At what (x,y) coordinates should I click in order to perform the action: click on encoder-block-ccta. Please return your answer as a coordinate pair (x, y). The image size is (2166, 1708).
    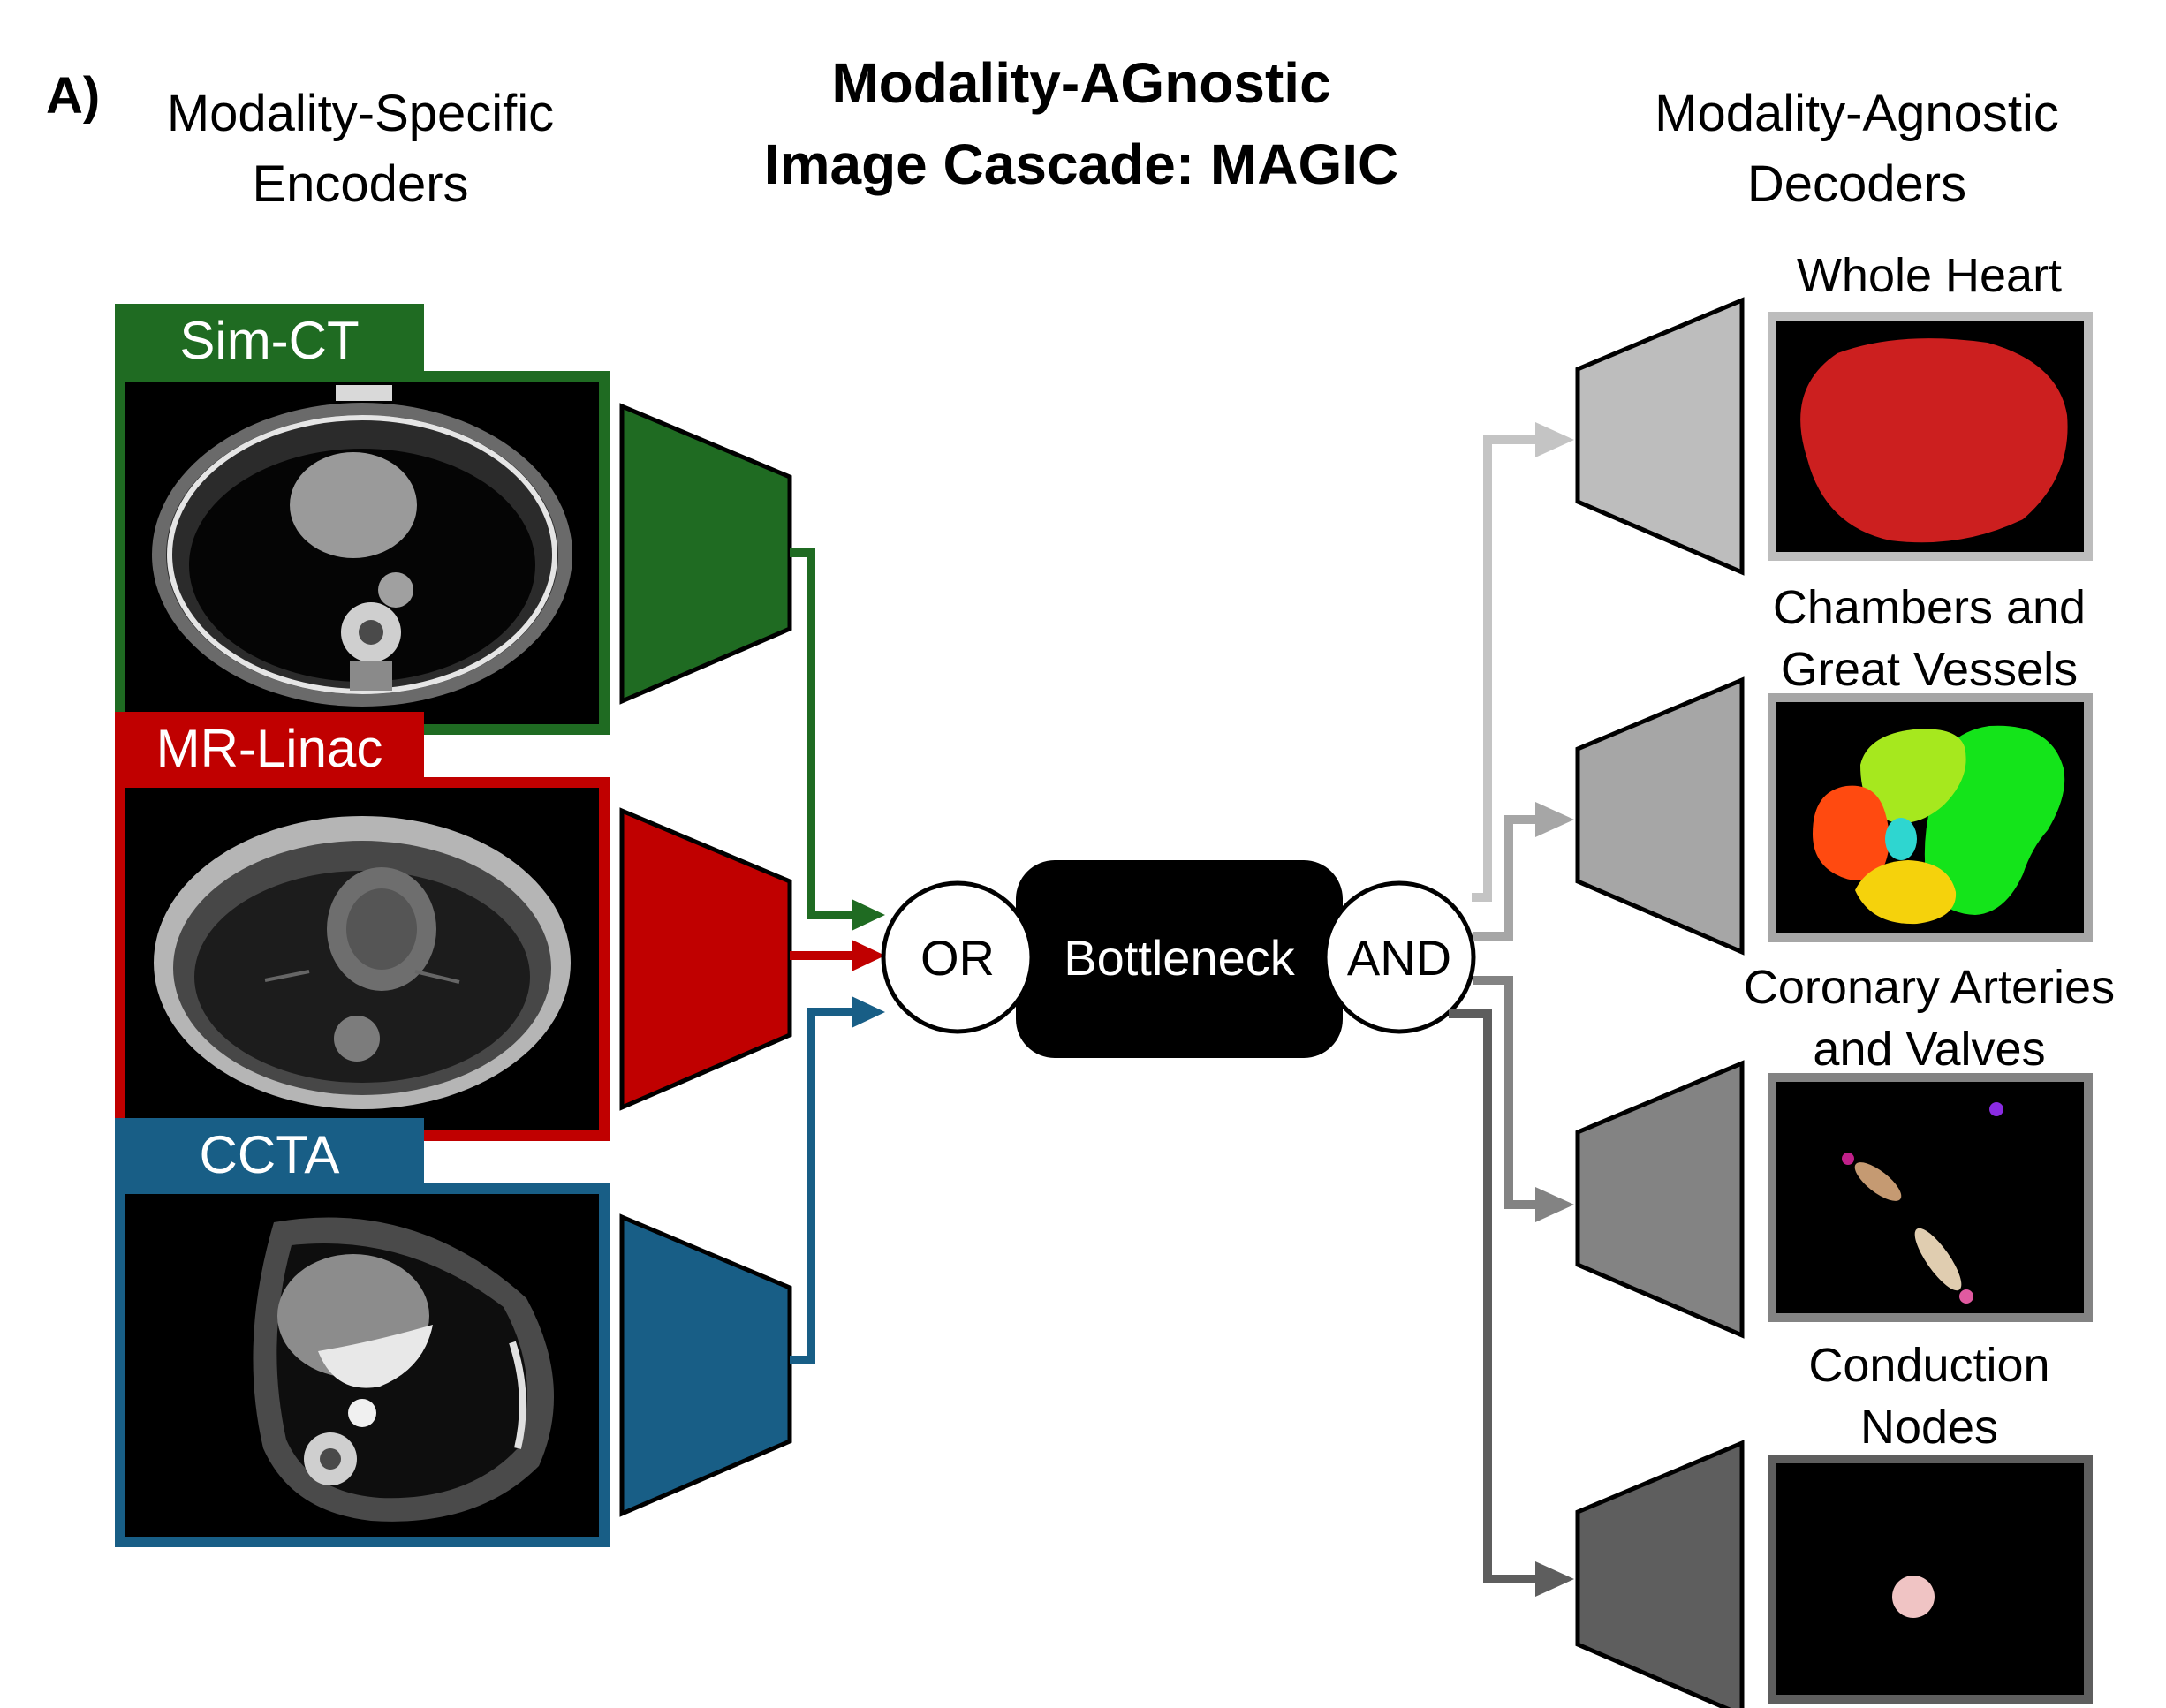
    Looking at the image, I should click on (706, 1365).